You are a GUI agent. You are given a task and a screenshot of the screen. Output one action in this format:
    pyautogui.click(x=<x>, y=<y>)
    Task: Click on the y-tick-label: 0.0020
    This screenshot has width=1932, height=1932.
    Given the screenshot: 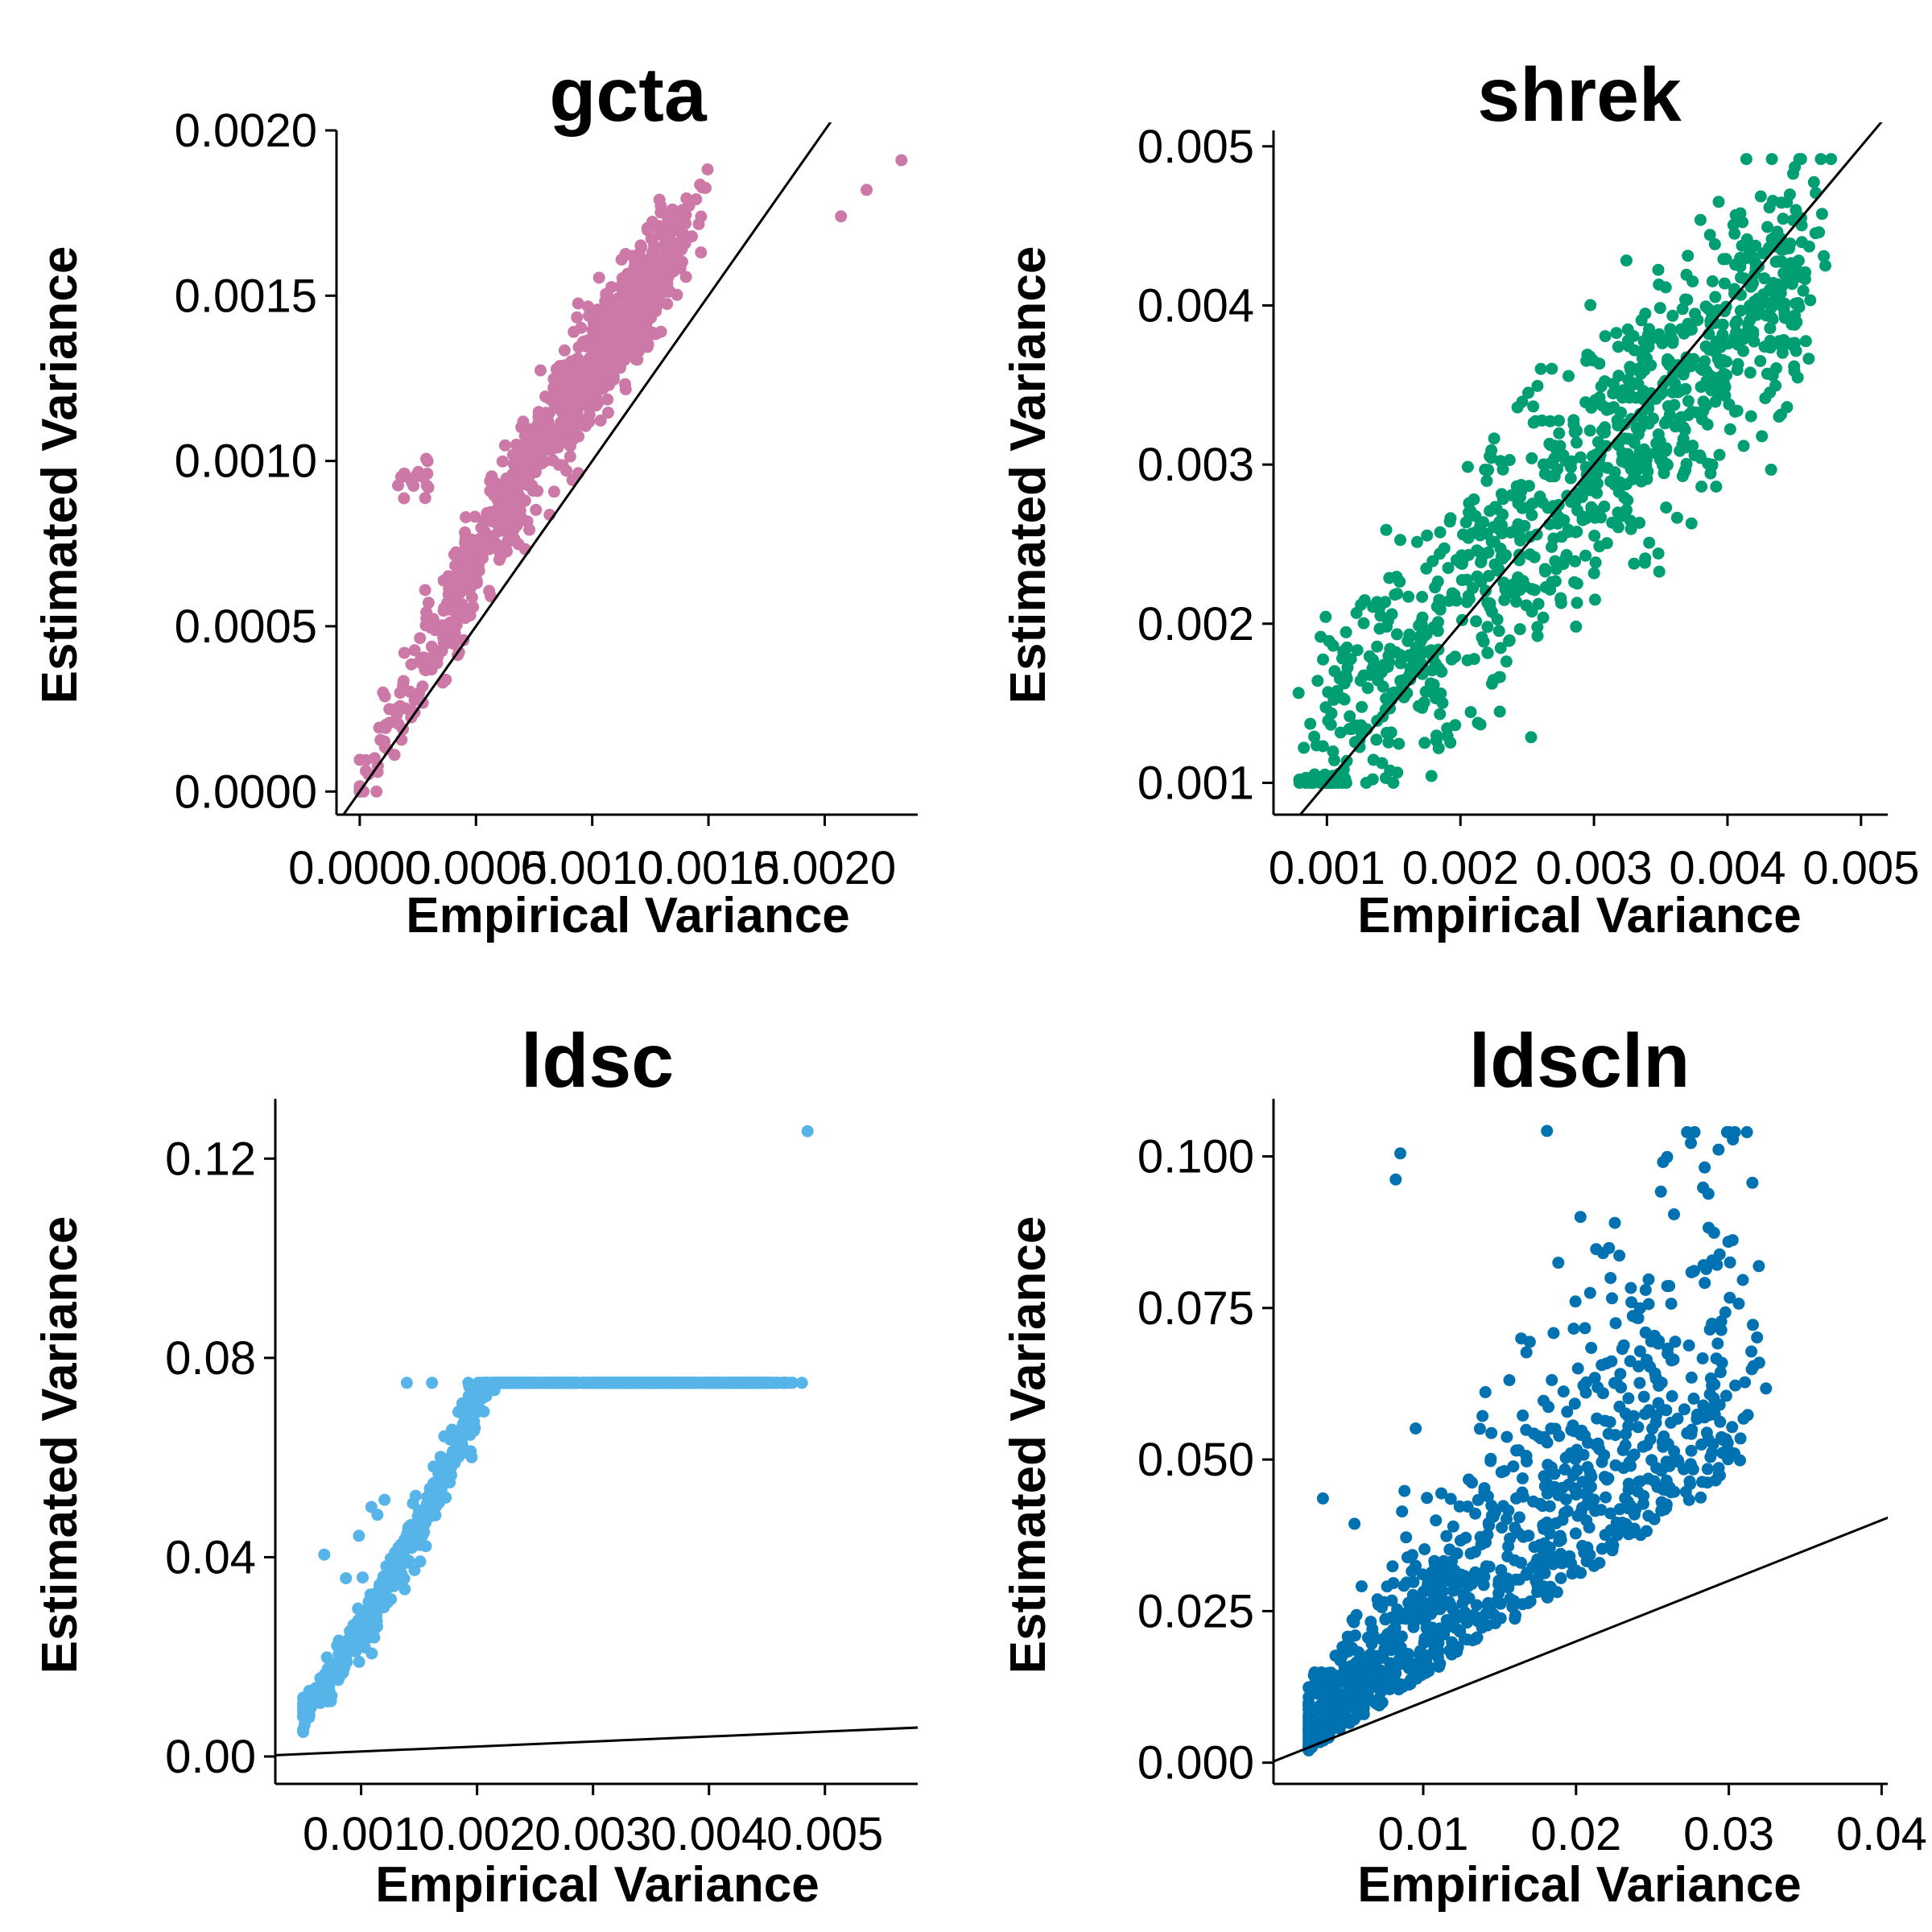 What is the action you would take?
    pyautogui.click(x=246, y=131)
    